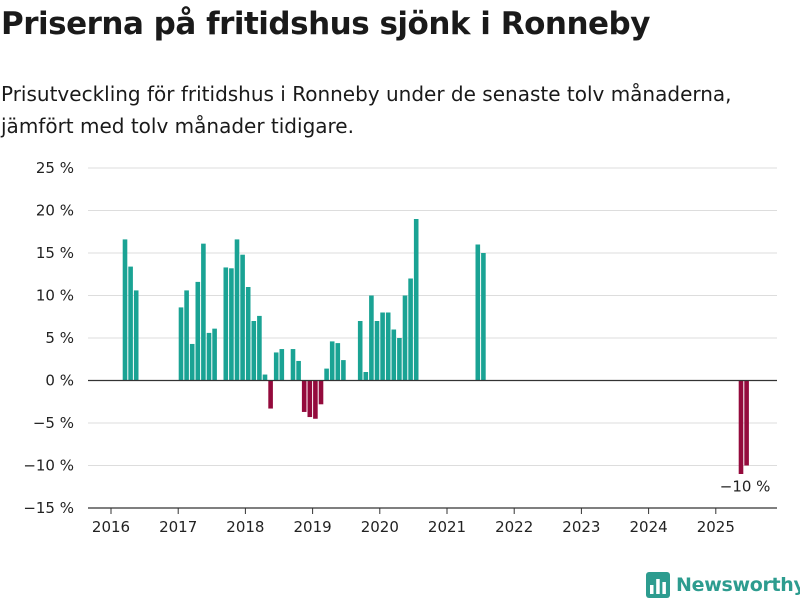  I want to click on x-tick-label: 2023, so click(581, 527).